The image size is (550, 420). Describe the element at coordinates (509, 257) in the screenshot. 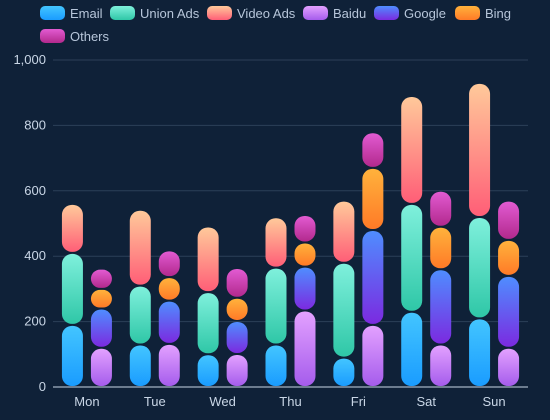

I see `bar-bing-sun` at that location.